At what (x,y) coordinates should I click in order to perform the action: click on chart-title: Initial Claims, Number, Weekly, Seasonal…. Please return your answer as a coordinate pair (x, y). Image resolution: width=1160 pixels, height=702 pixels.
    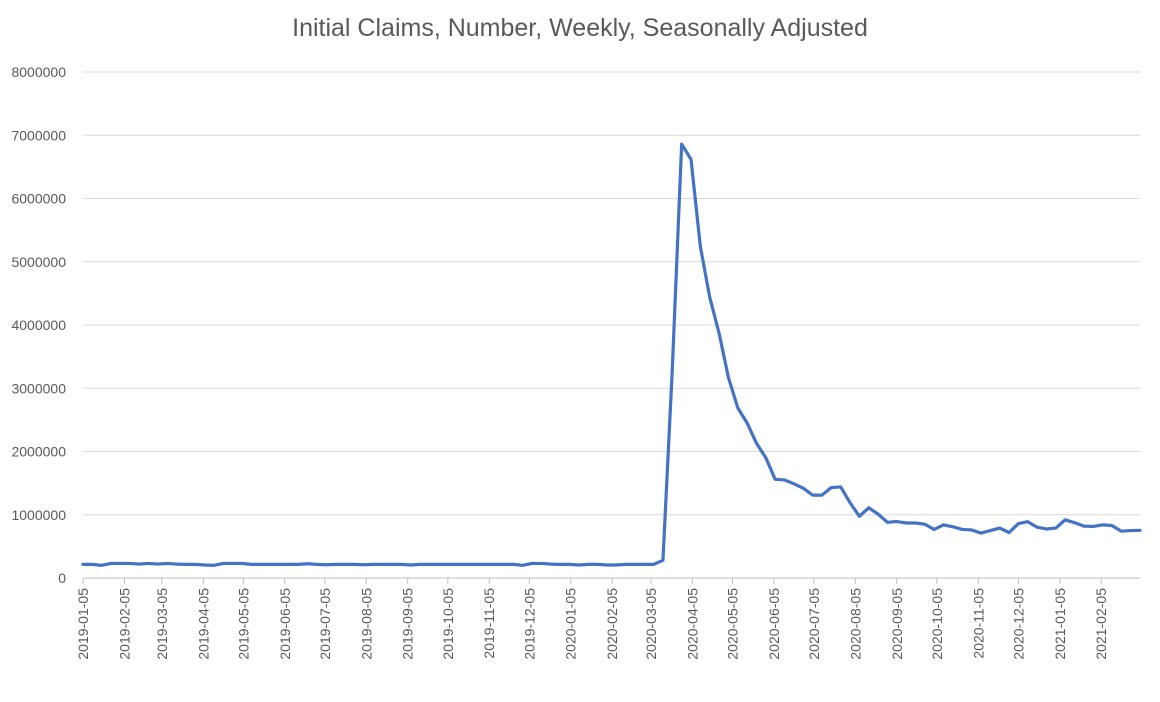
    Looking at the image, I should click on (580, 28).